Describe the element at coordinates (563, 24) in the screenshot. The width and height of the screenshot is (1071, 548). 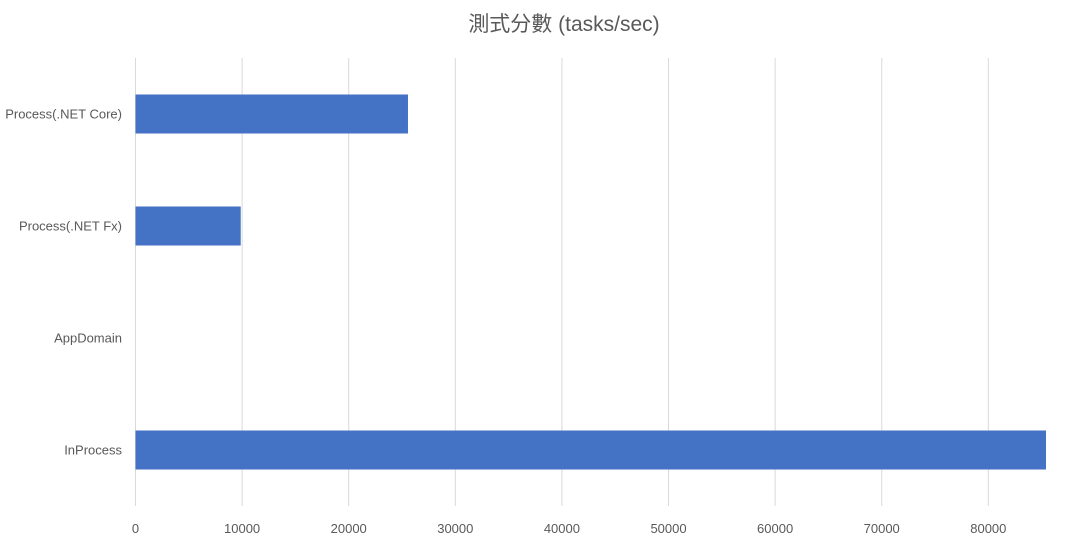
I see `chart-title: 測式分數 (tasks/sec)` at that location.